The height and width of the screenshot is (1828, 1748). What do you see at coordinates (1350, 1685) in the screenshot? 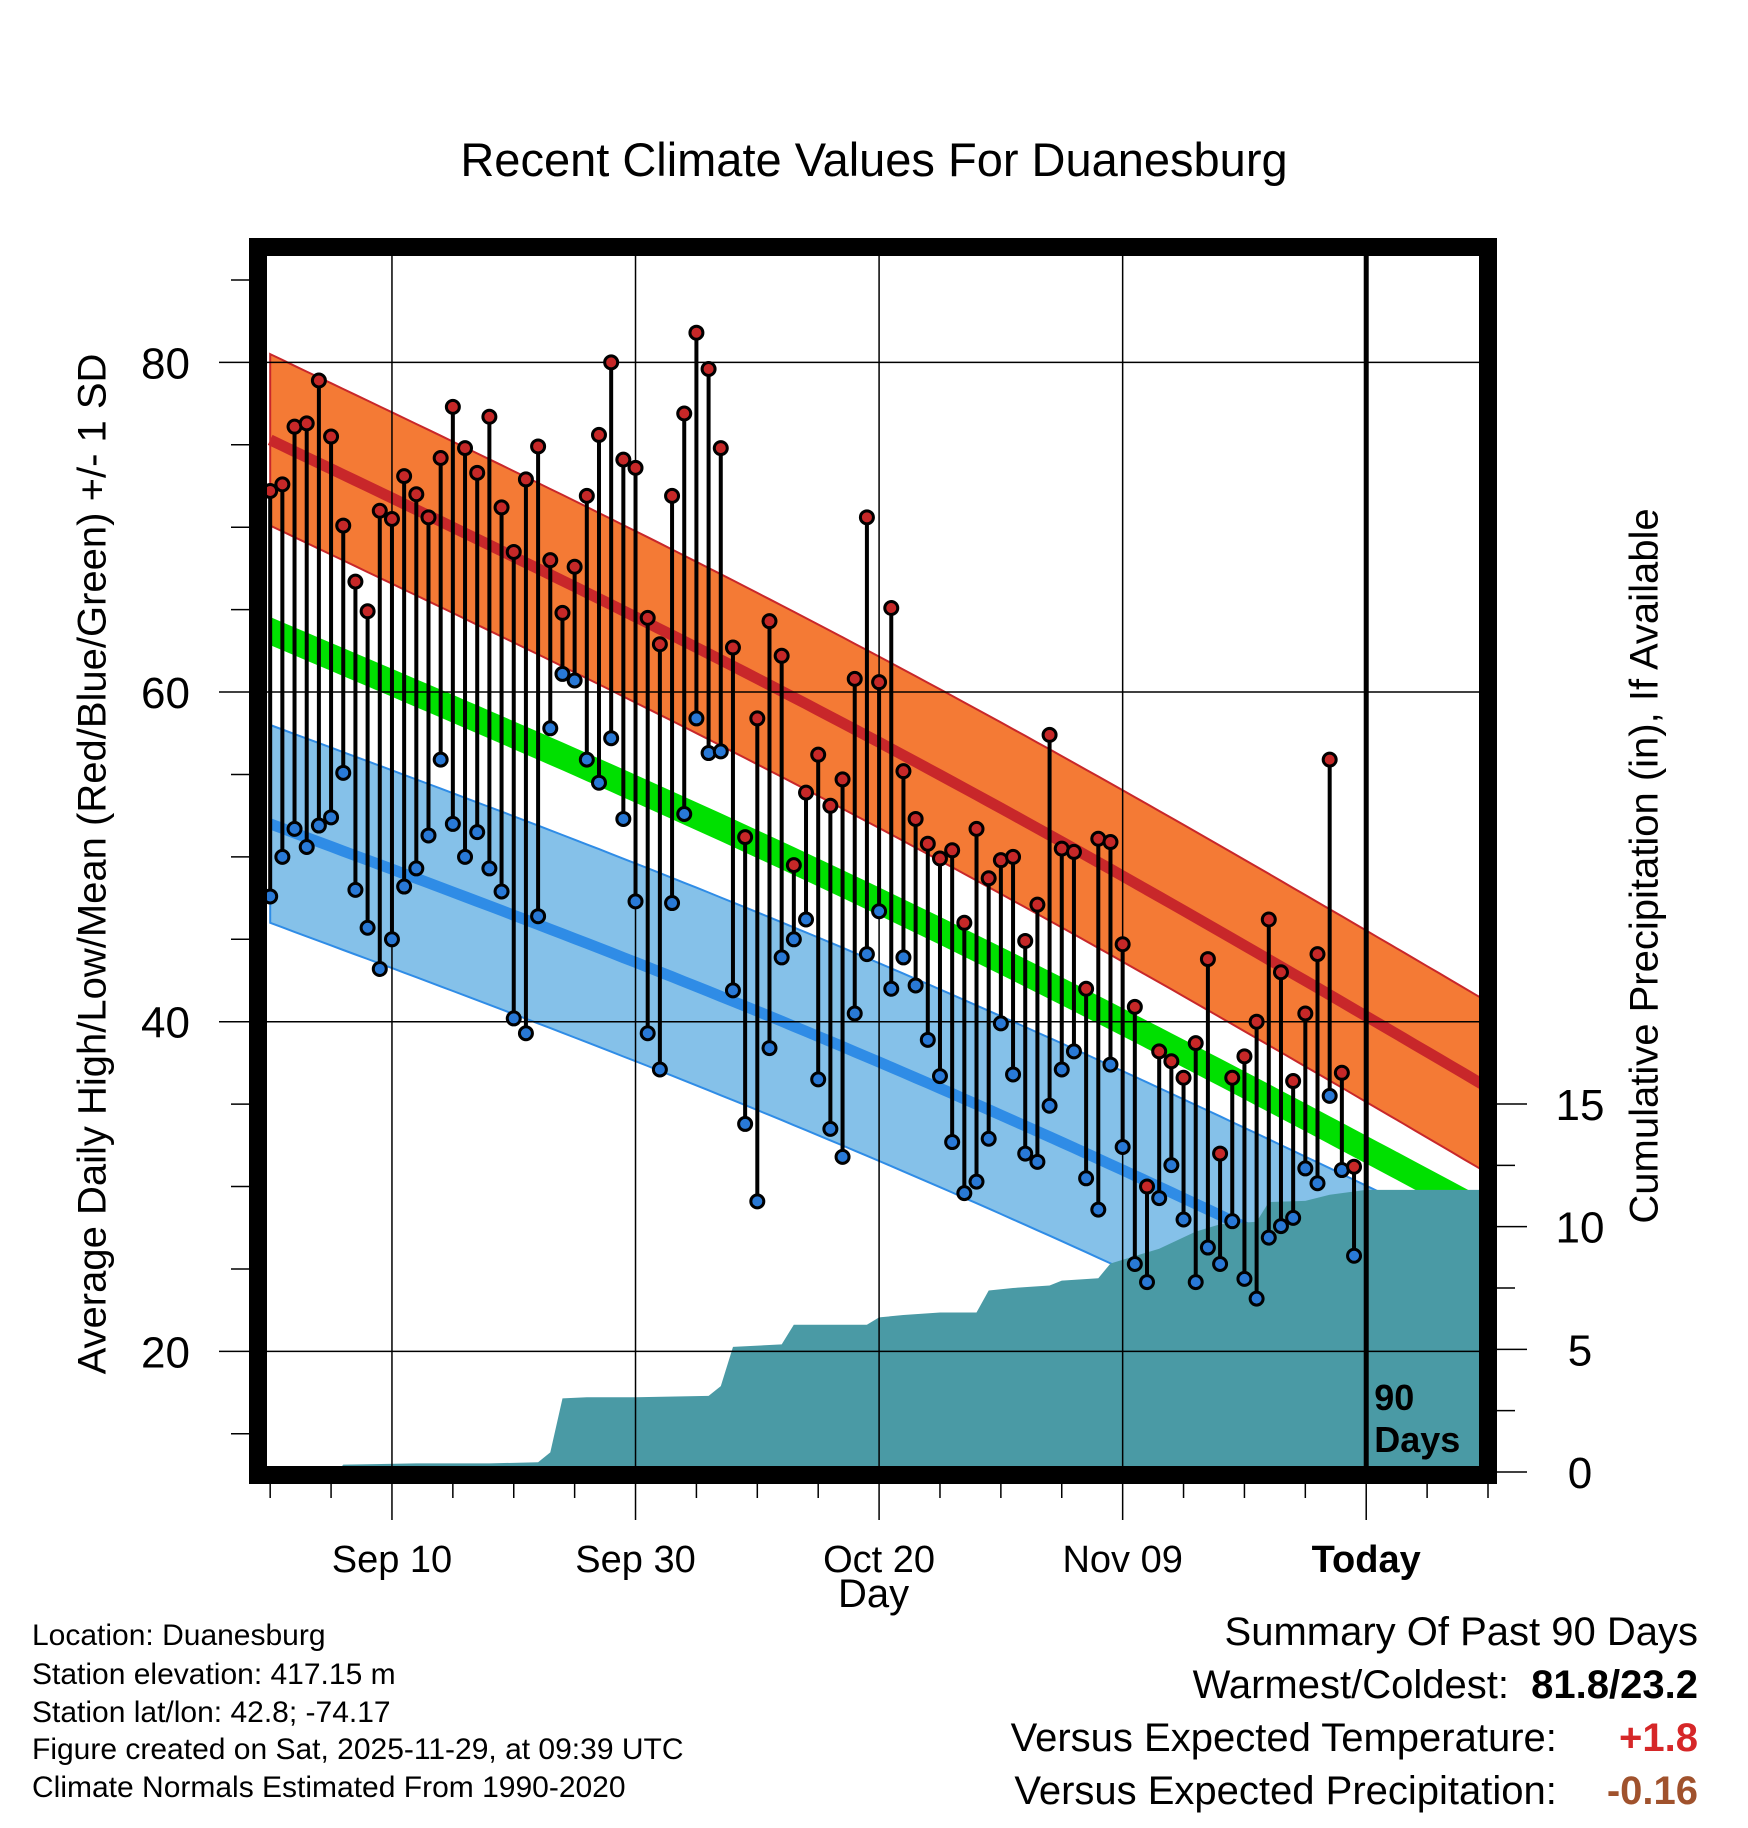
I see `summary-warmest-label: Warmest/Coldest:` at bounding box center [1350, 1685].